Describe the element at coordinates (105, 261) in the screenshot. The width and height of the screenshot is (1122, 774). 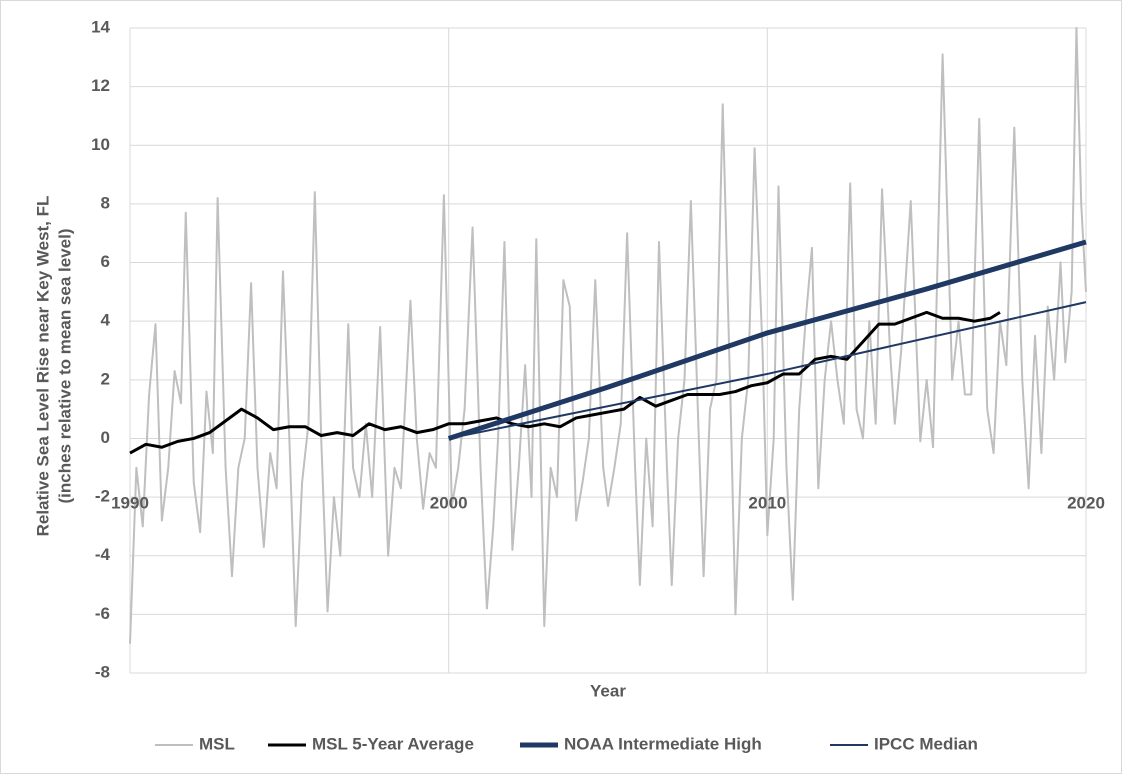
I see `y-tick-label: 6` at that location.